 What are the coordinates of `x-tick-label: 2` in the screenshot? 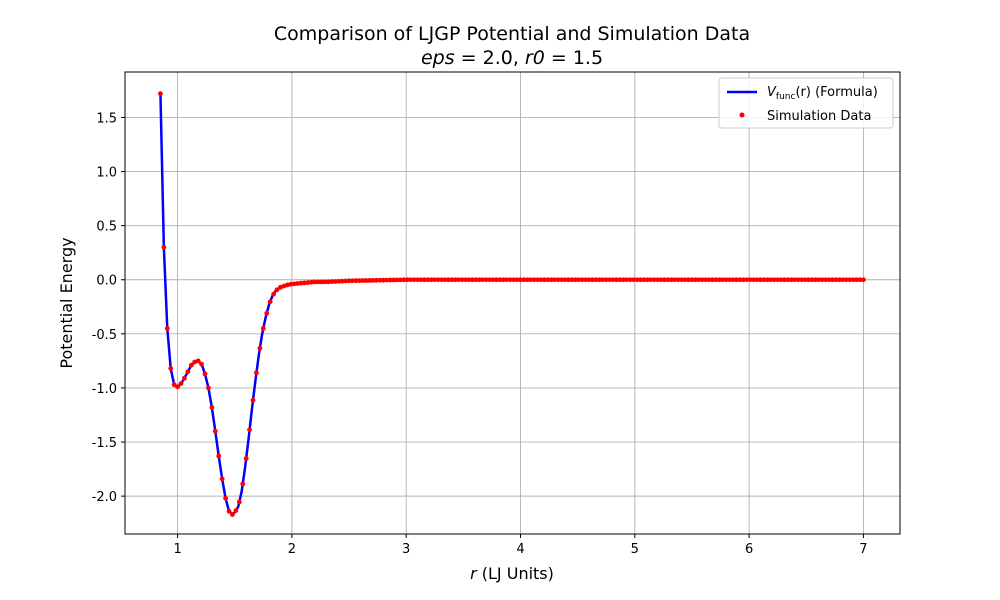 It's located at (292, 549).